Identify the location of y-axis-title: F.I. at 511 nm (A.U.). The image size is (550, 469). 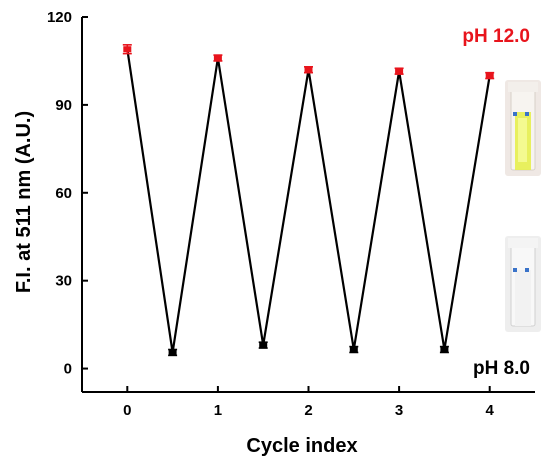
(24, 202).